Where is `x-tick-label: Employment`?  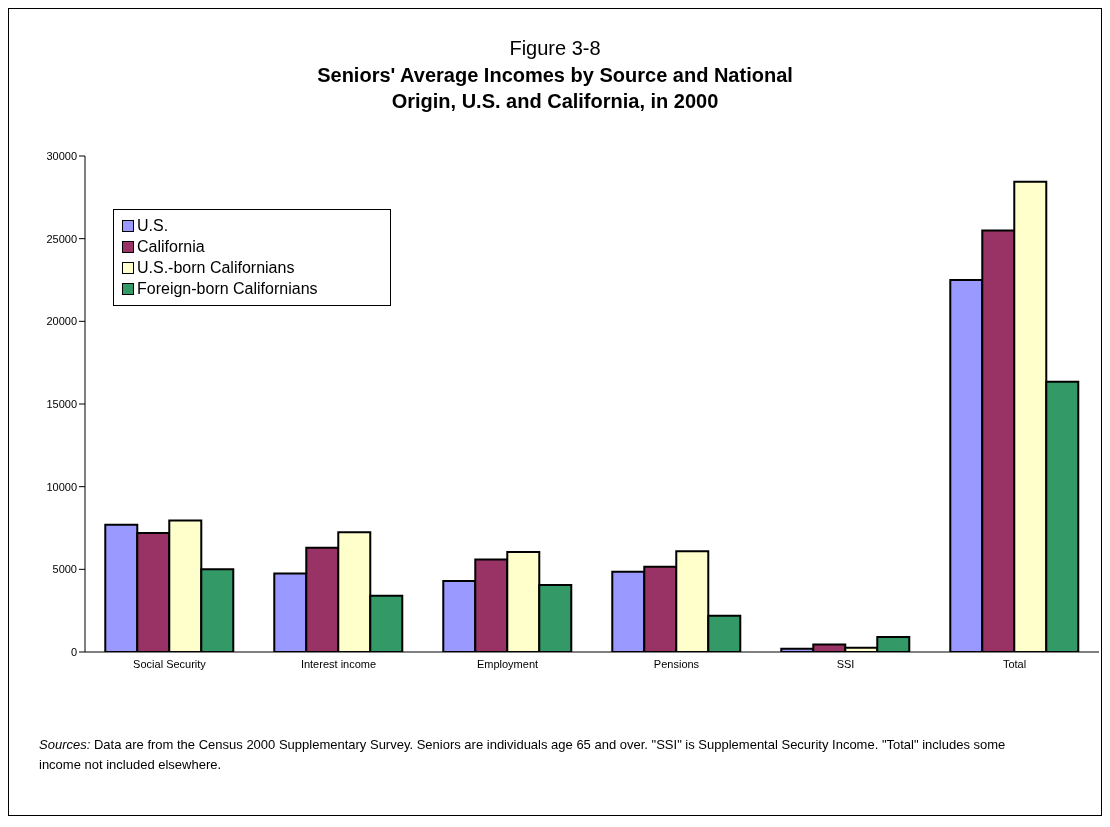
x-tick-label: Employment is located at coordinates (507, 663).